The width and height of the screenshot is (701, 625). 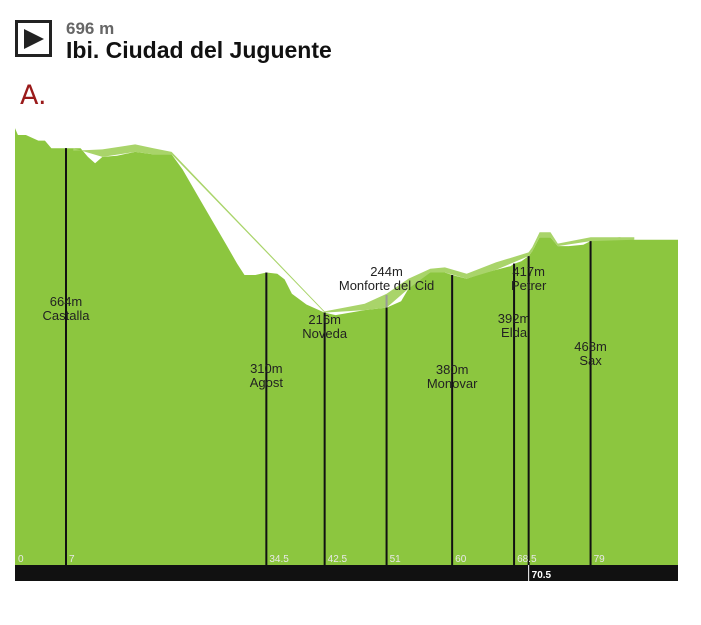 What do you see at coordinates (461, 559) in the screenshot?
I see `km-label: 60` at bounding box center [461, 559].